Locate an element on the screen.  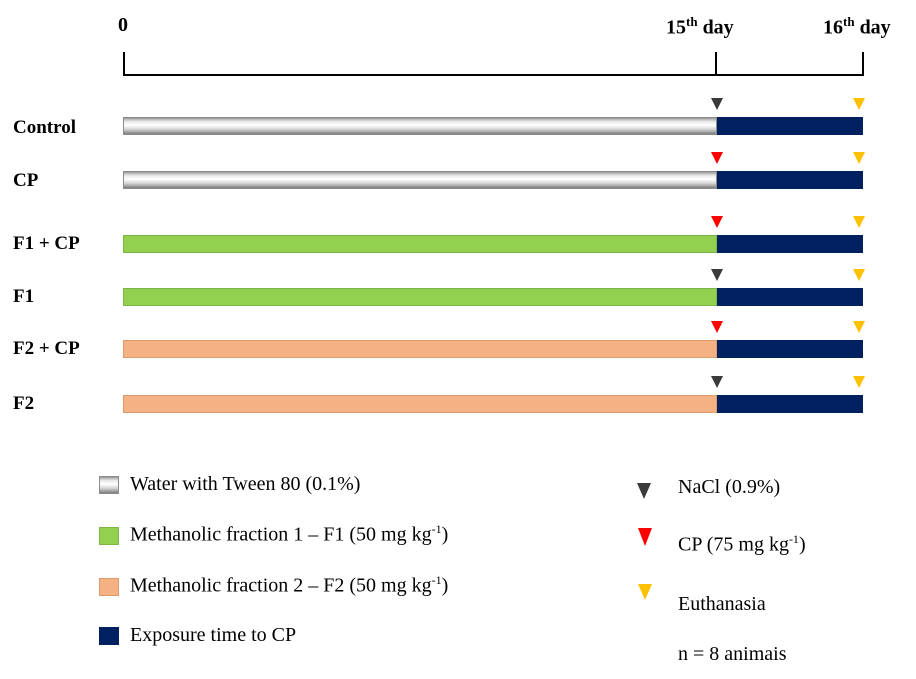
tick-day-0: 0 is located at coordinates (123, 25).